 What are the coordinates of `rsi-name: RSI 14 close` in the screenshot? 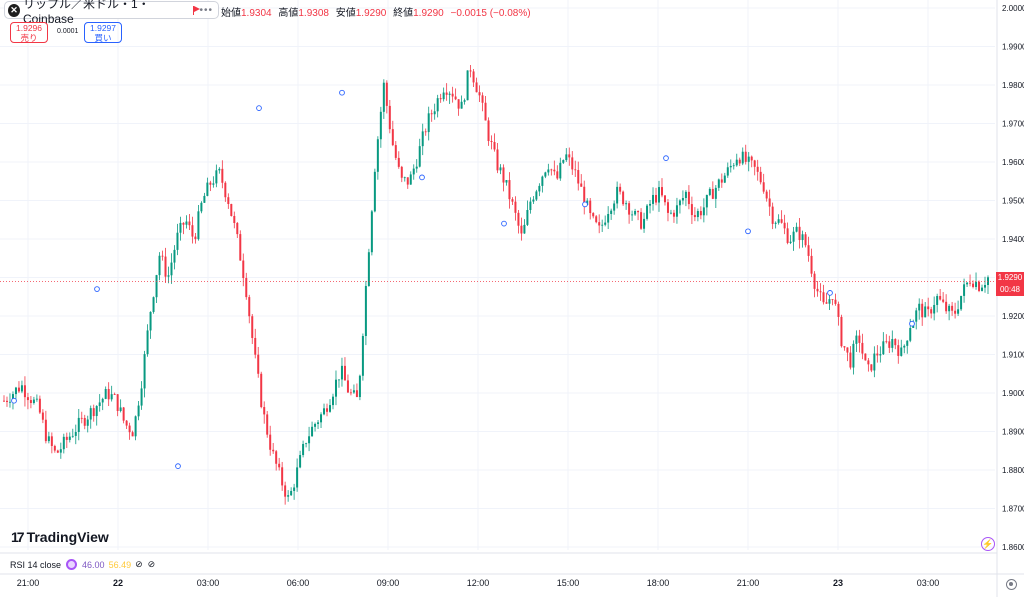 It's located at (36, 564).